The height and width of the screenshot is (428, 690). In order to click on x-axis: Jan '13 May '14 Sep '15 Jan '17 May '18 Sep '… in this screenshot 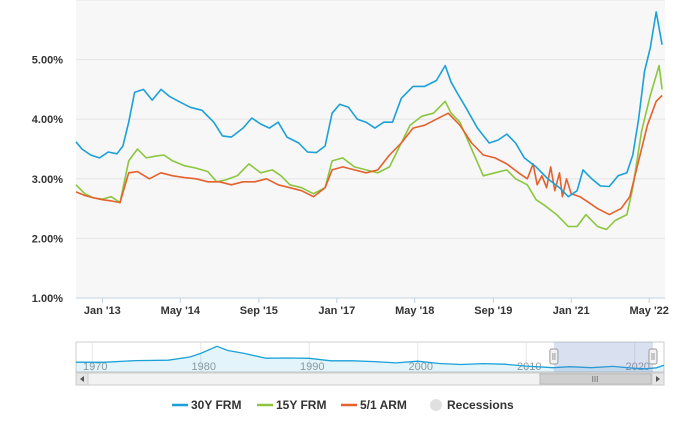, I will do `click(376, 307)`.